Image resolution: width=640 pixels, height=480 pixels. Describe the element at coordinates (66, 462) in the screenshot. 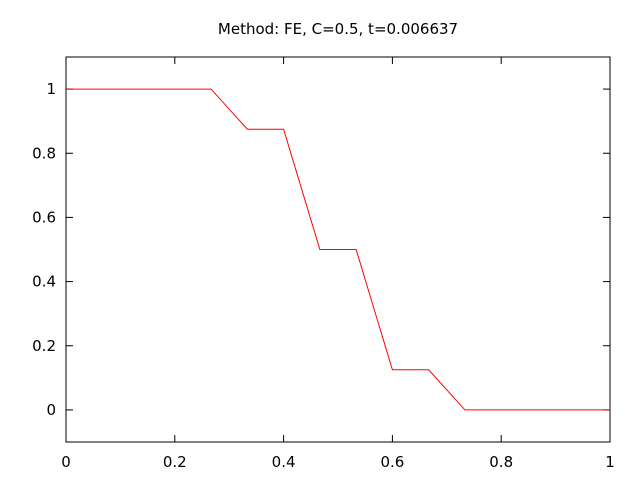

I see `x-tick-label: 0` at that location.